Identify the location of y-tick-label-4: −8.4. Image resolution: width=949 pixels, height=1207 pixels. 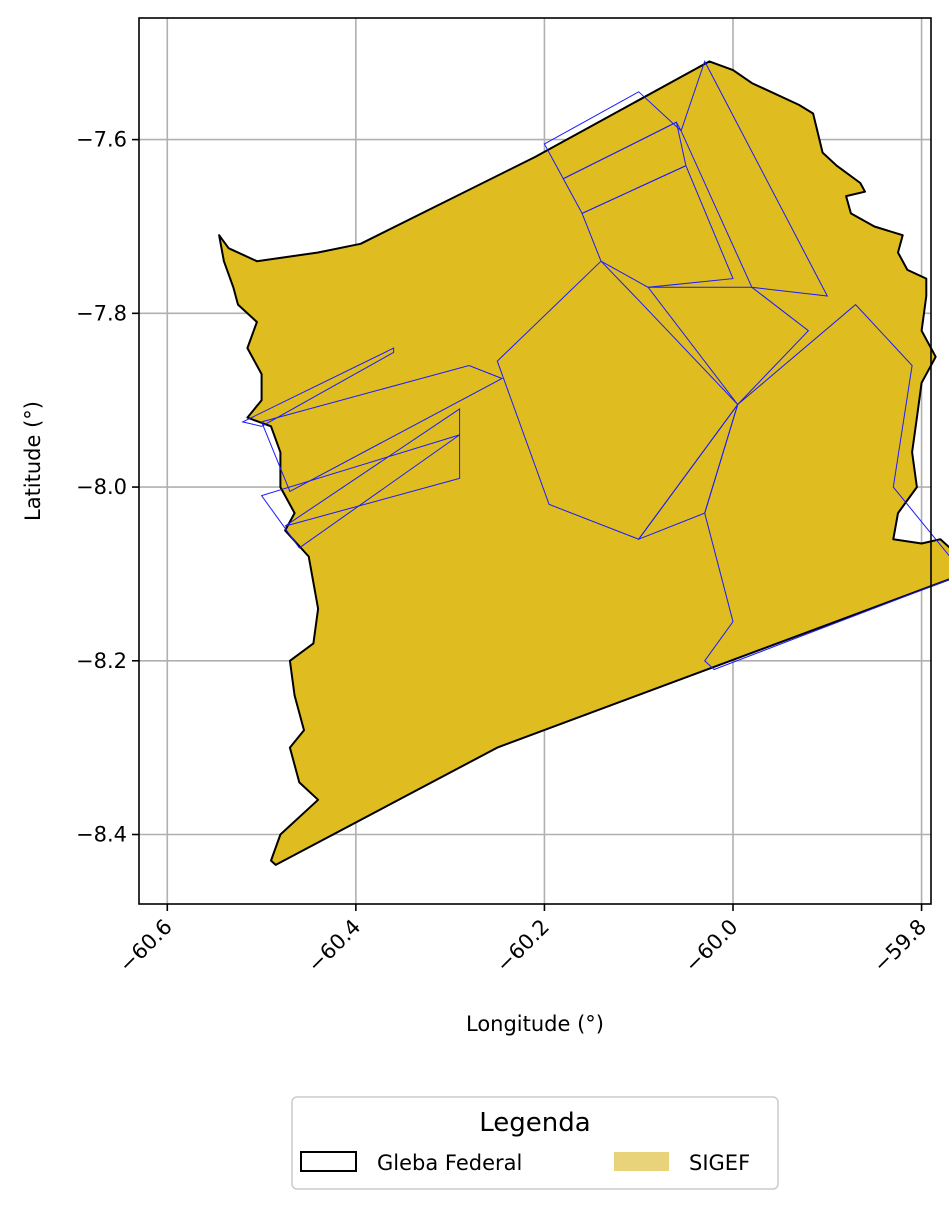
(101, 835).